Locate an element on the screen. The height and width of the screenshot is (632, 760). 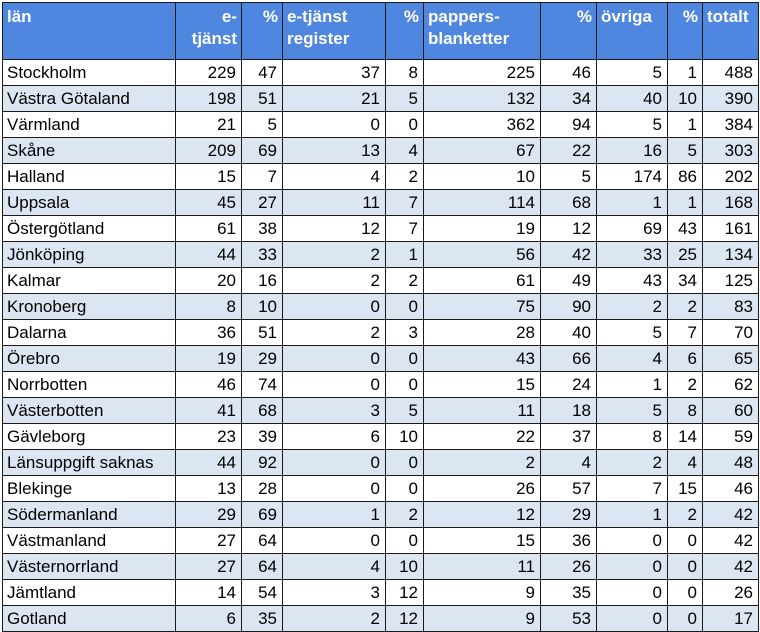
etjanst-count-cell: 20 is located at coordinates (208, 280).